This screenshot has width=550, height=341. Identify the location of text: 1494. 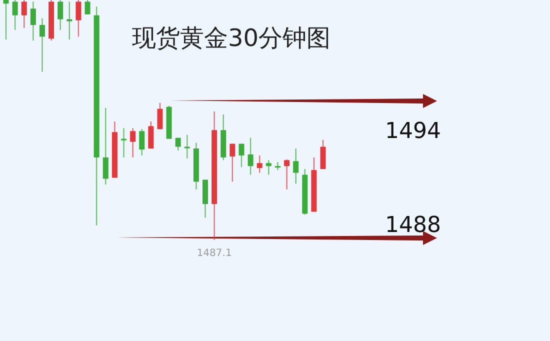
(413, 131).